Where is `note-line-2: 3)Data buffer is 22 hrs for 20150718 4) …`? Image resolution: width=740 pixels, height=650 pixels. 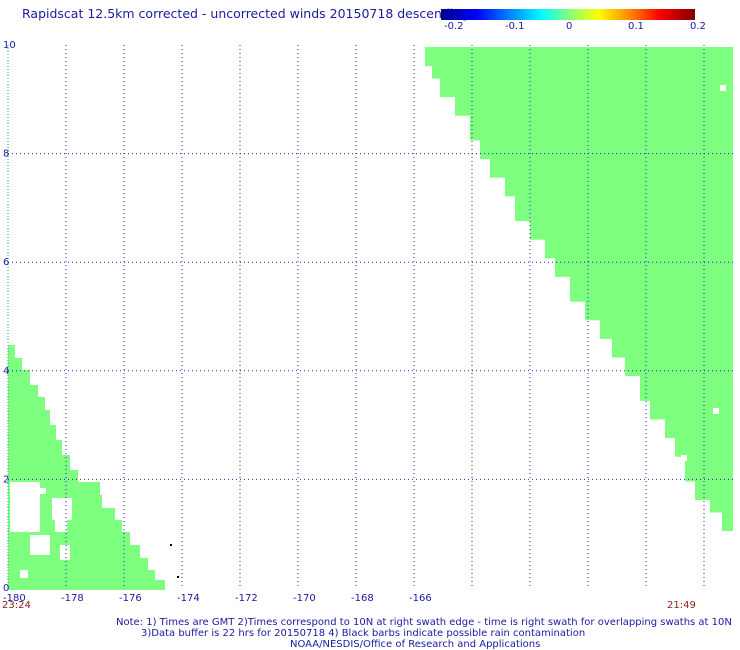 note-line-2: 3)Data buffer is 22 hrs for 20150718 4) … is located at coordinates (363, 633).